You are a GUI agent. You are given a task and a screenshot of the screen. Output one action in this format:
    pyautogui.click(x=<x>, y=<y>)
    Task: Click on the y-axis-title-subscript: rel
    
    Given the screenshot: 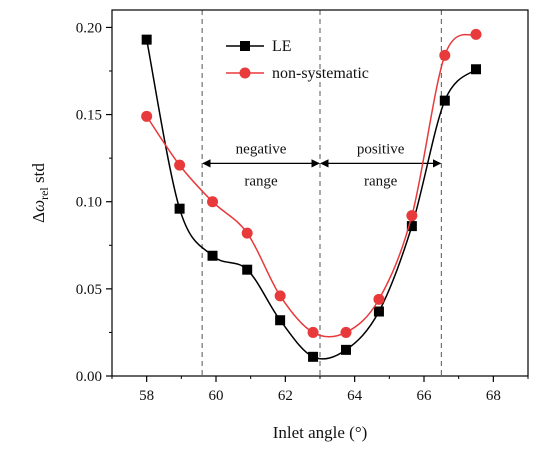 What is the action you would take?
    pyautogui.click(x=44, y=193)
    